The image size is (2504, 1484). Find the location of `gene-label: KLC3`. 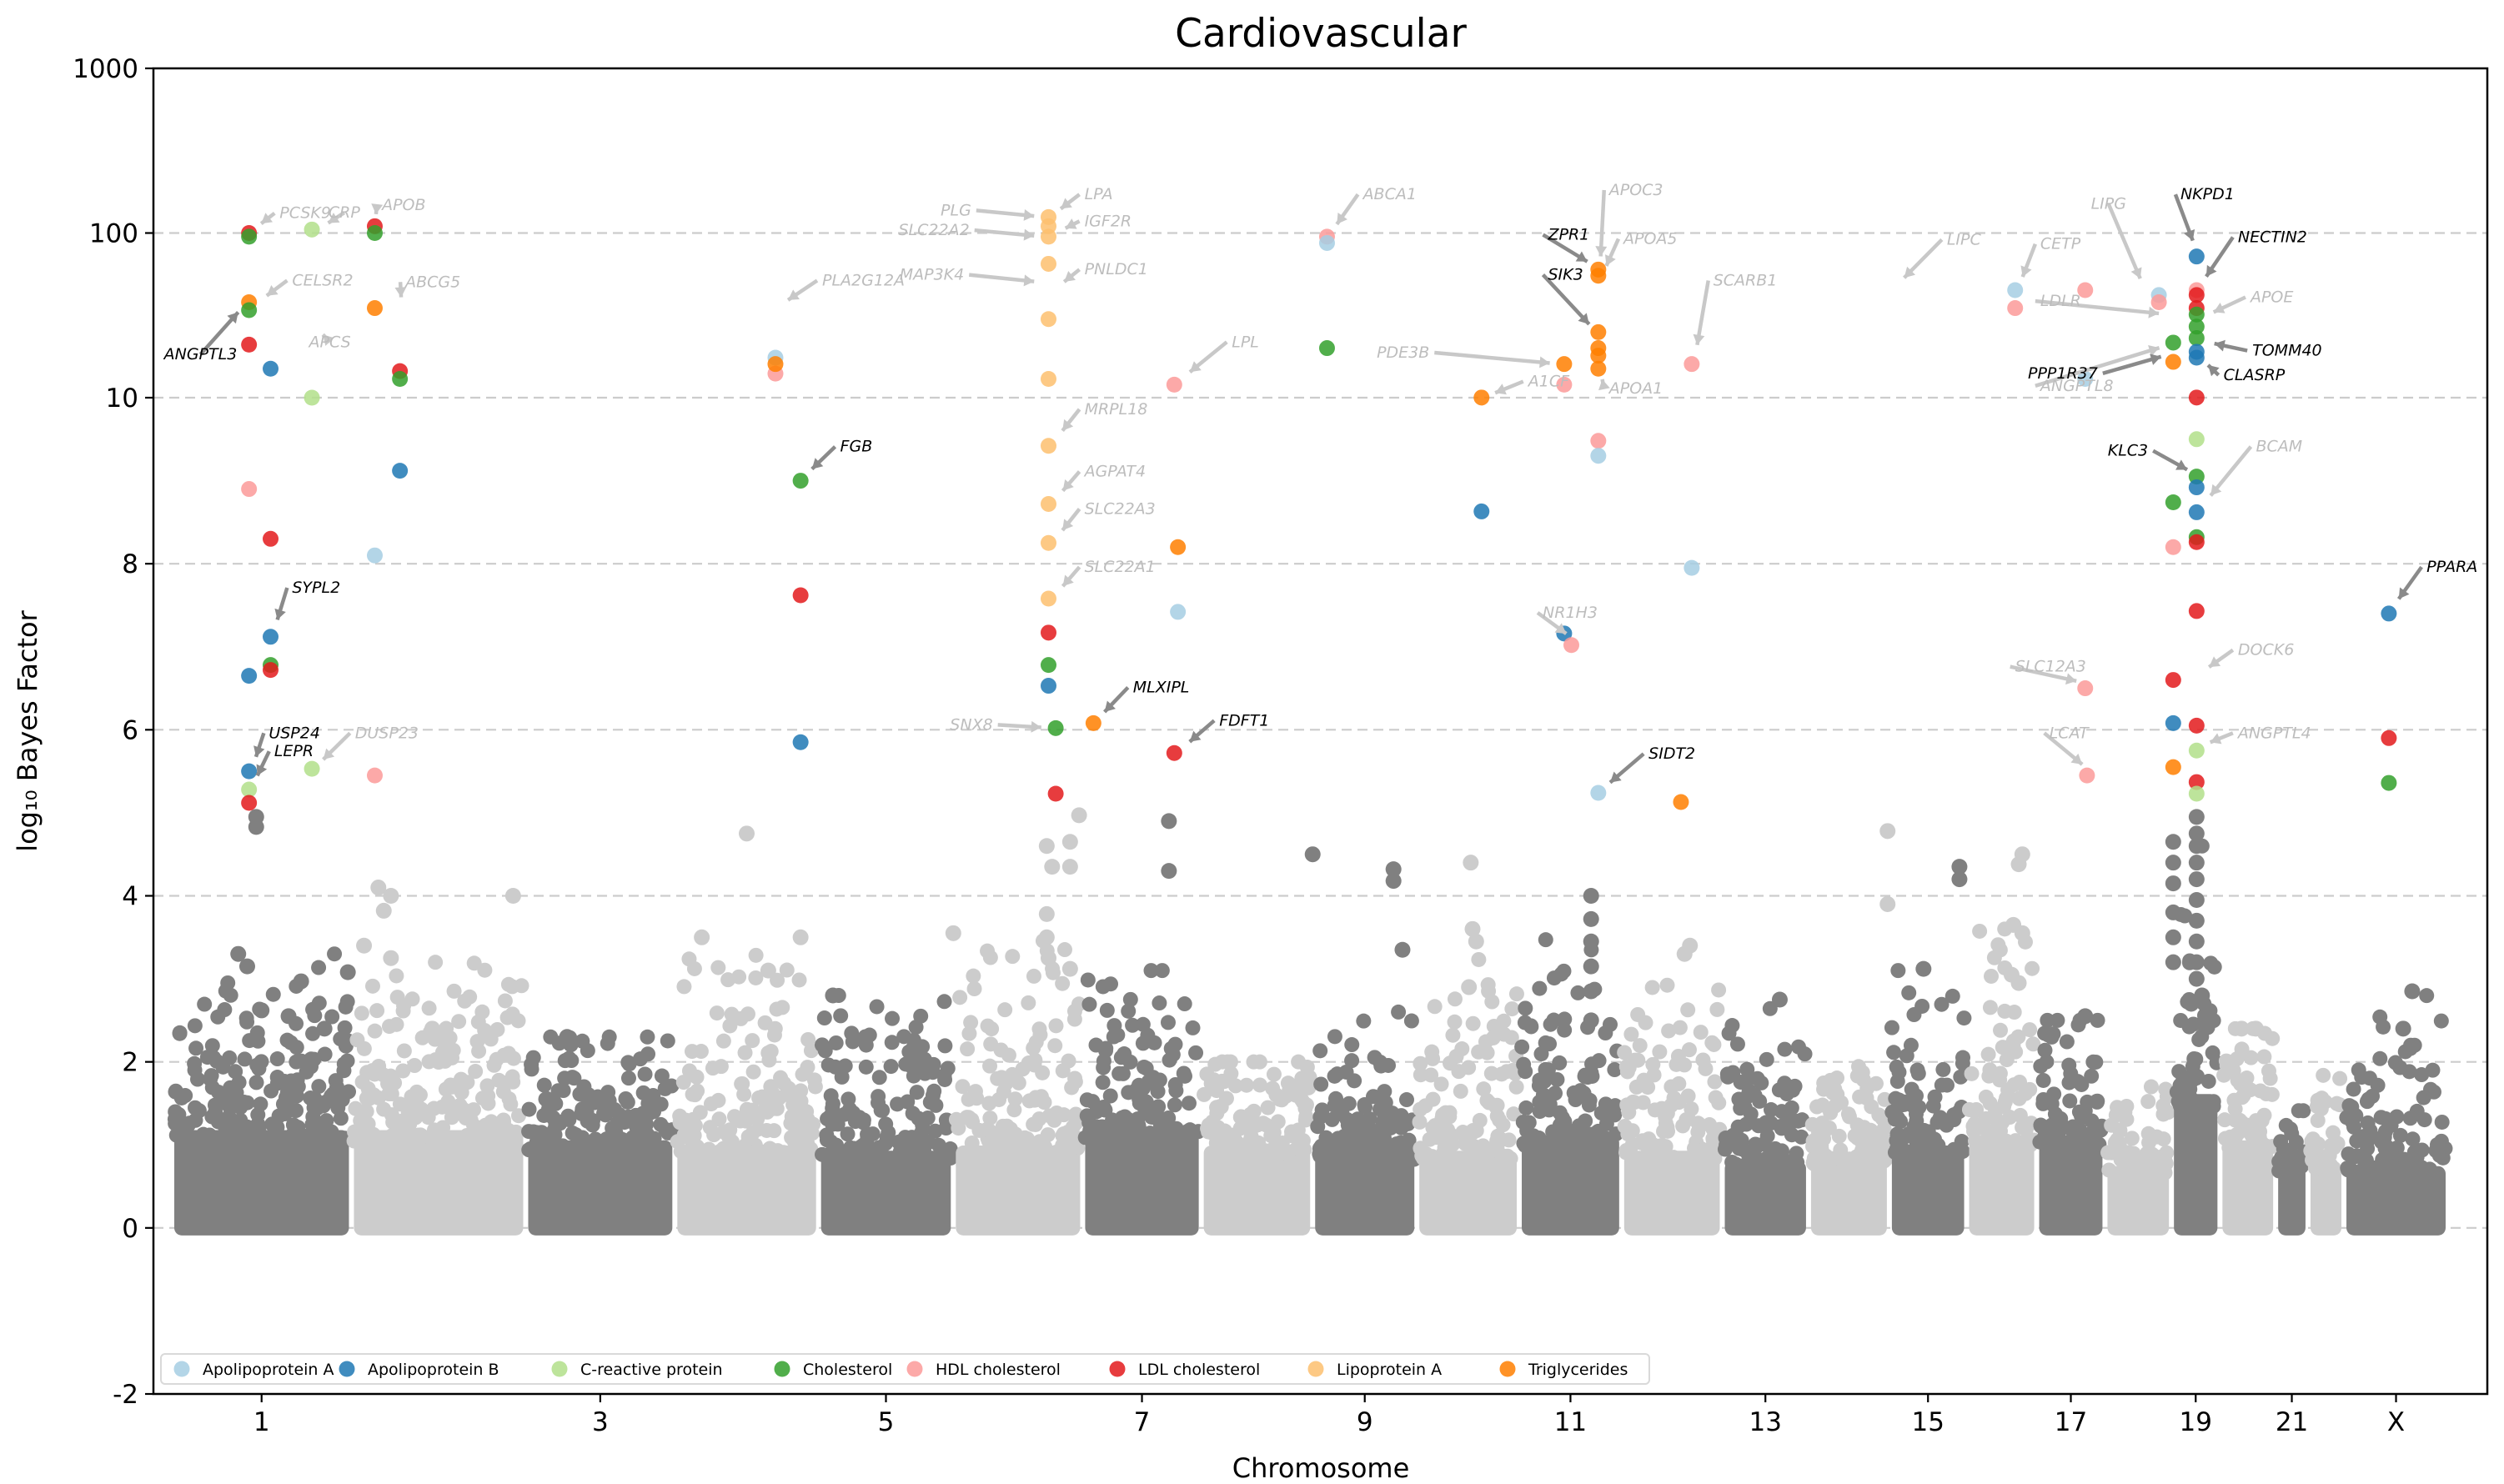

gene-label: KLC3 is located at coordinates (2128, 451).